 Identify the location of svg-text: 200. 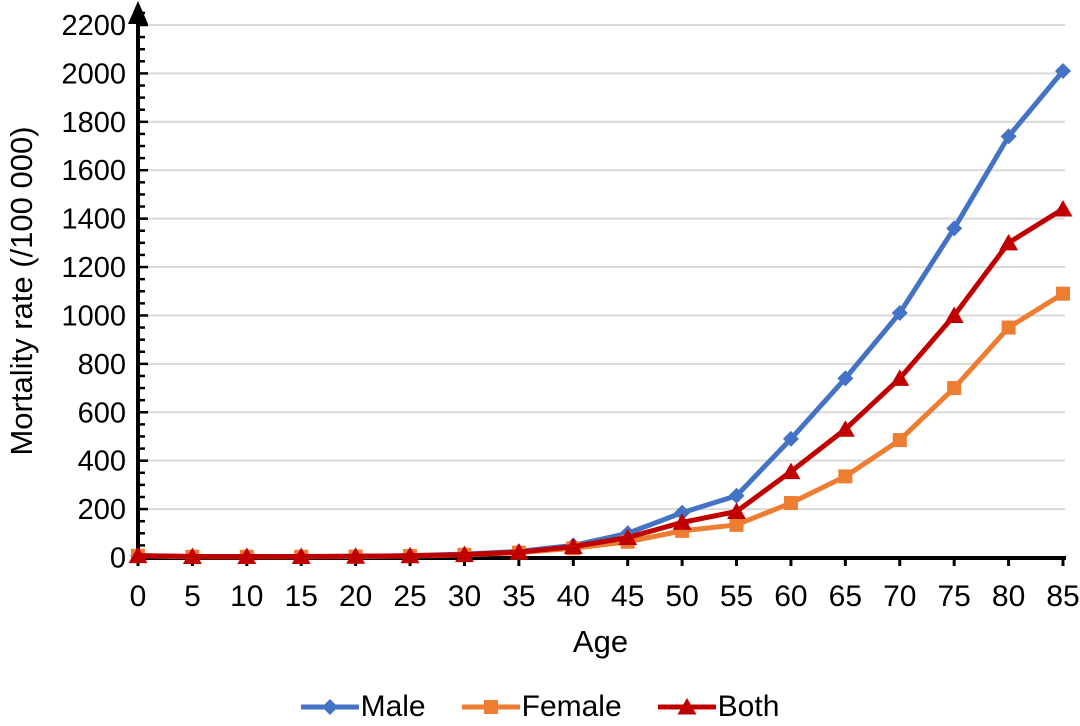
(102, 510).